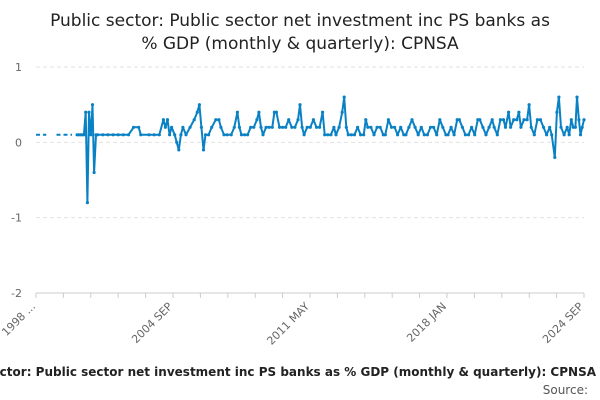 The height and width of the screenshot is (400, 600). I want to click on x-tick-label: 2004 SEP, so click(152, 323).